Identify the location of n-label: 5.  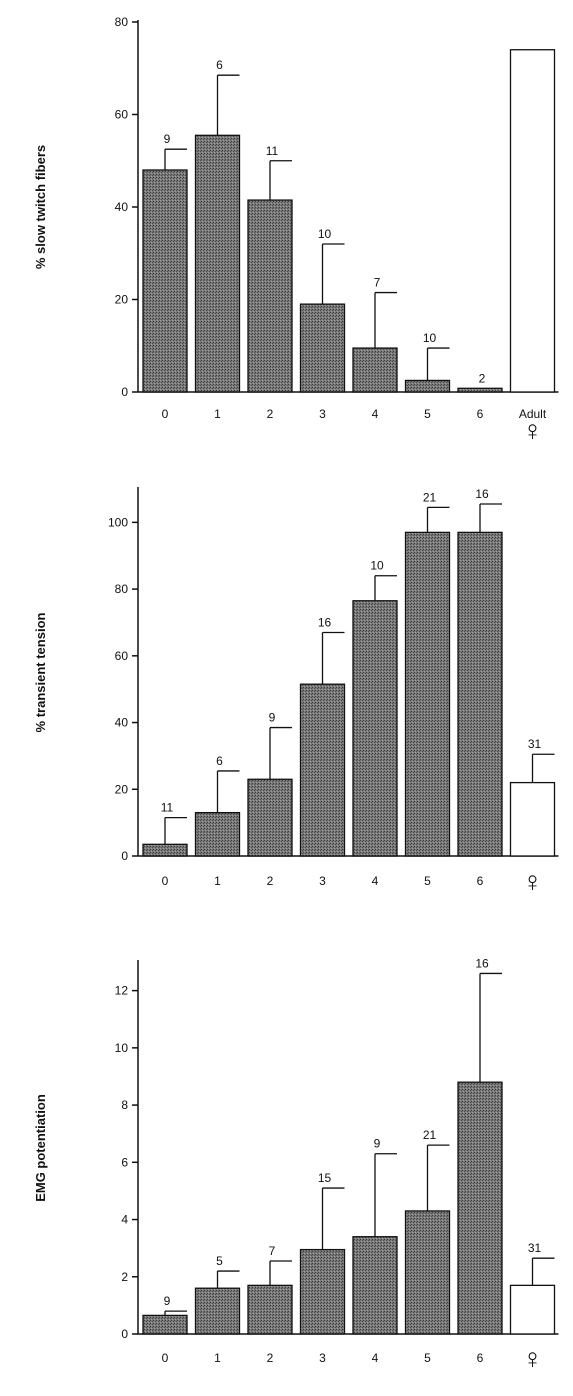
(219, 1261).